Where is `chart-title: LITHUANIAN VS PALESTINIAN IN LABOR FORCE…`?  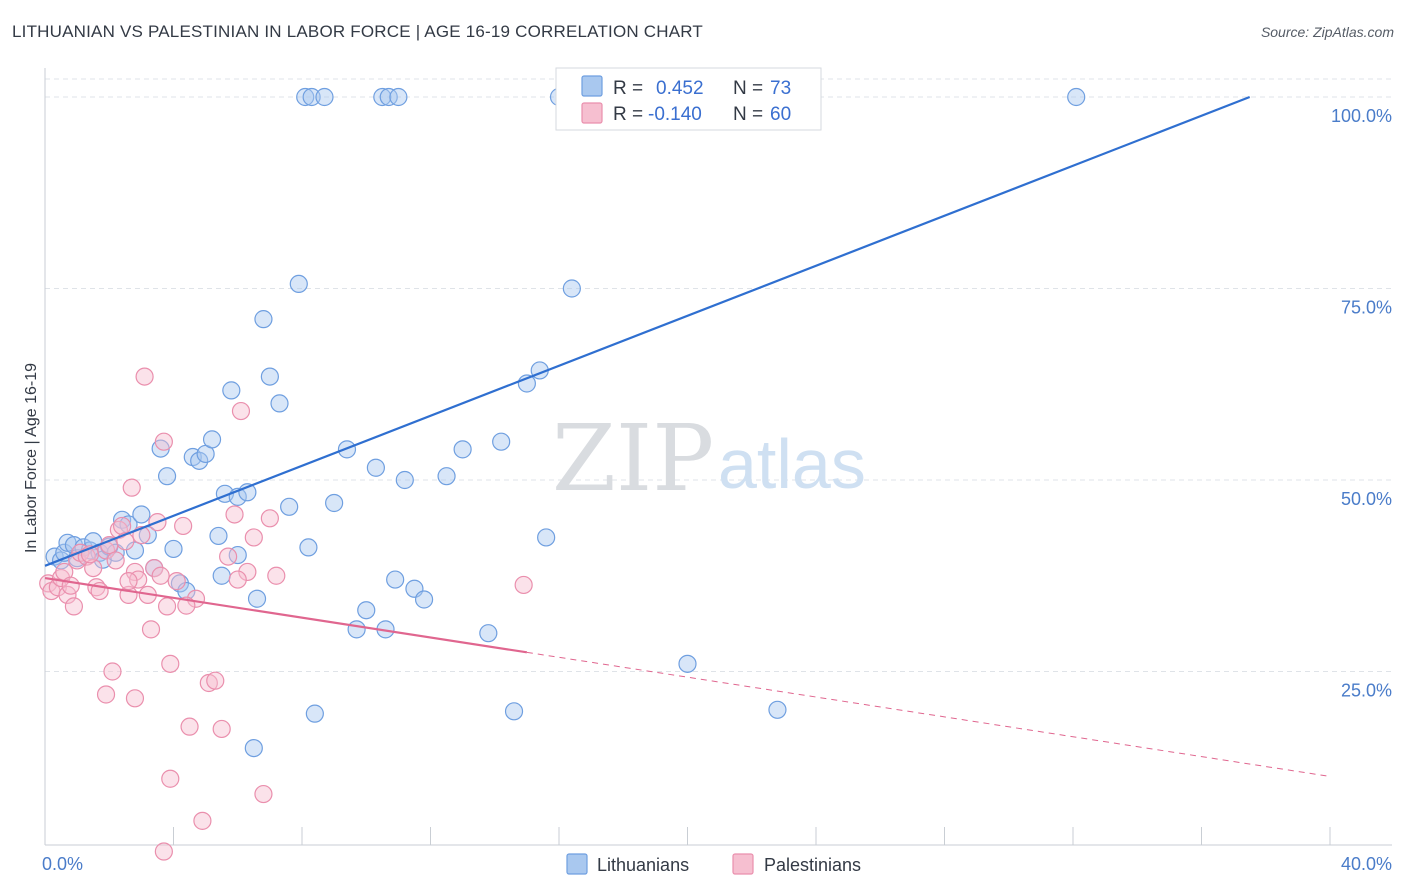 chart-title: LITHUANIAN VS PALESTINIAN IN LABOR FORCE… is located at coordinates (358, 31).